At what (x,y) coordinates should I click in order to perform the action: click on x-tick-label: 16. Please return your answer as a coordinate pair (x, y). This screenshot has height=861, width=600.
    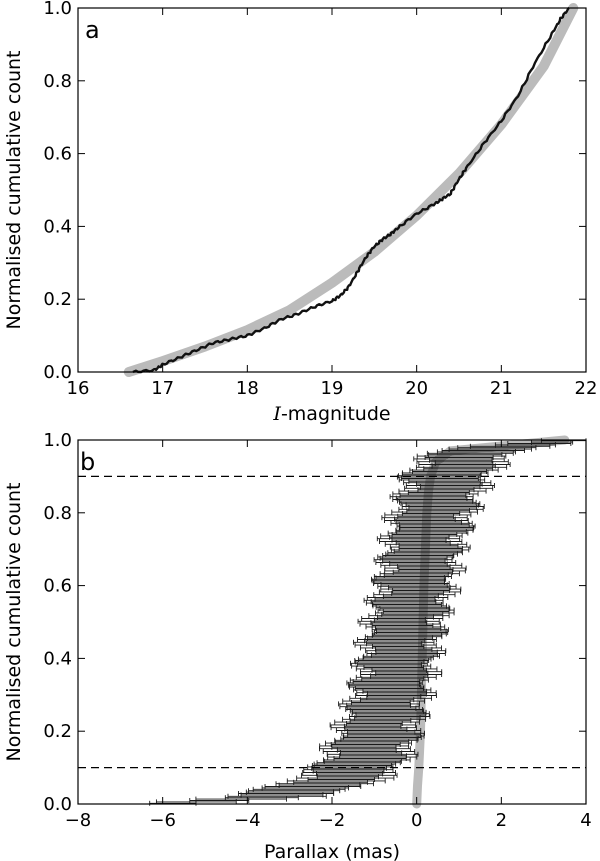
    Looking at the image, I should click on (78, 388).